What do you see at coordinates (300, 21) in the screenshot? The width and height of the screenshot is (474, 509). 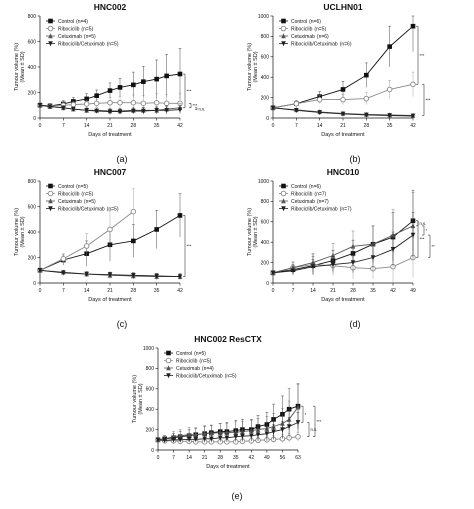 I see `legend-item: Control (n=6)` at bounding box center [300, 21].